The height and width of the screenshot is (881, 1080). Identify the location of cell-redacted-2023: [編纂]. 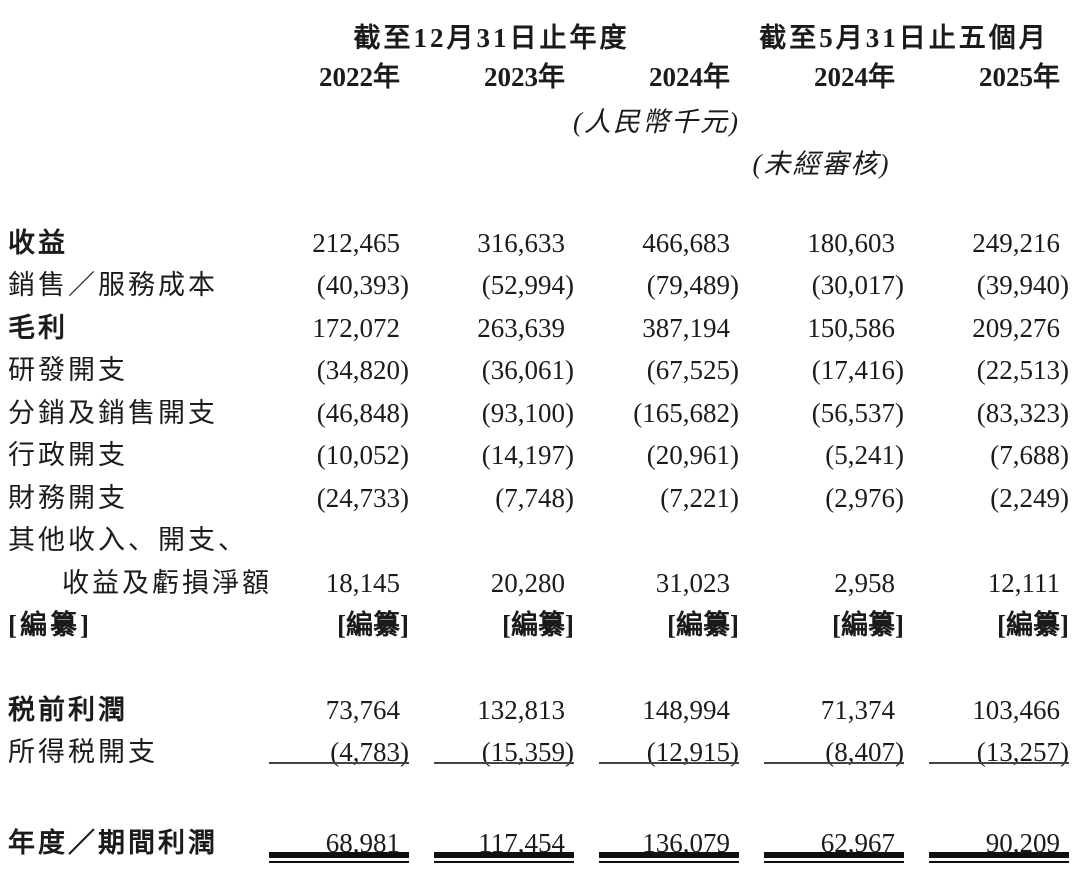
(538, 625).